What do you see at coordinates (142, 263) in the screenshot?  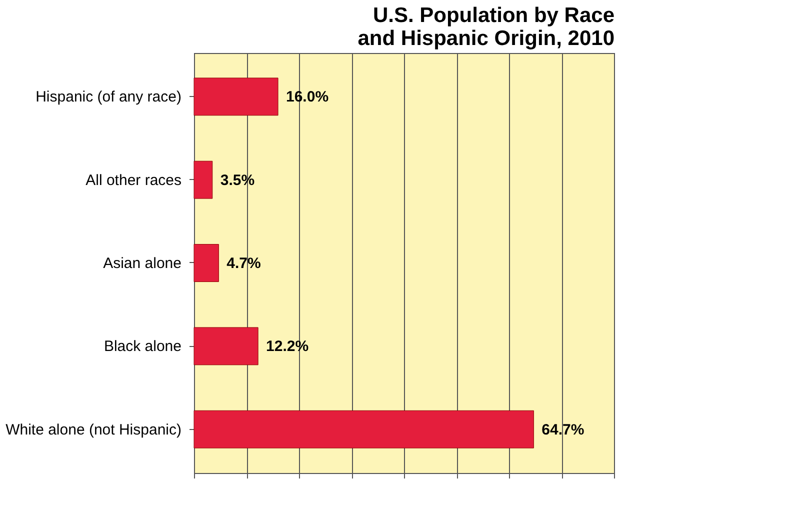 I see `y-tick-label: Asian alone` at bounding box center [142, 263].